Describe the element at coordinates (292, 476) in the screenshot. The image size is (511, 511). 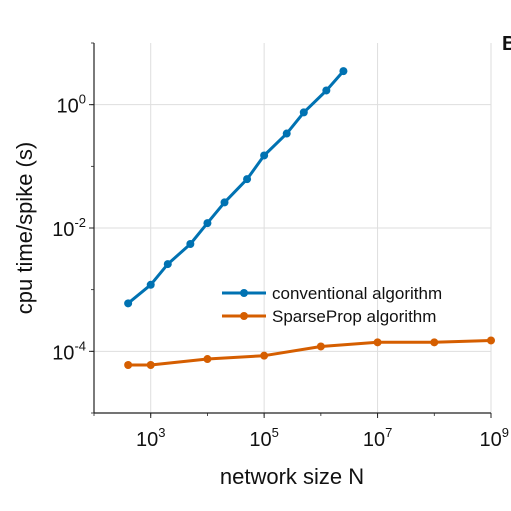
I see `x-axis-title: network size N` at that location.